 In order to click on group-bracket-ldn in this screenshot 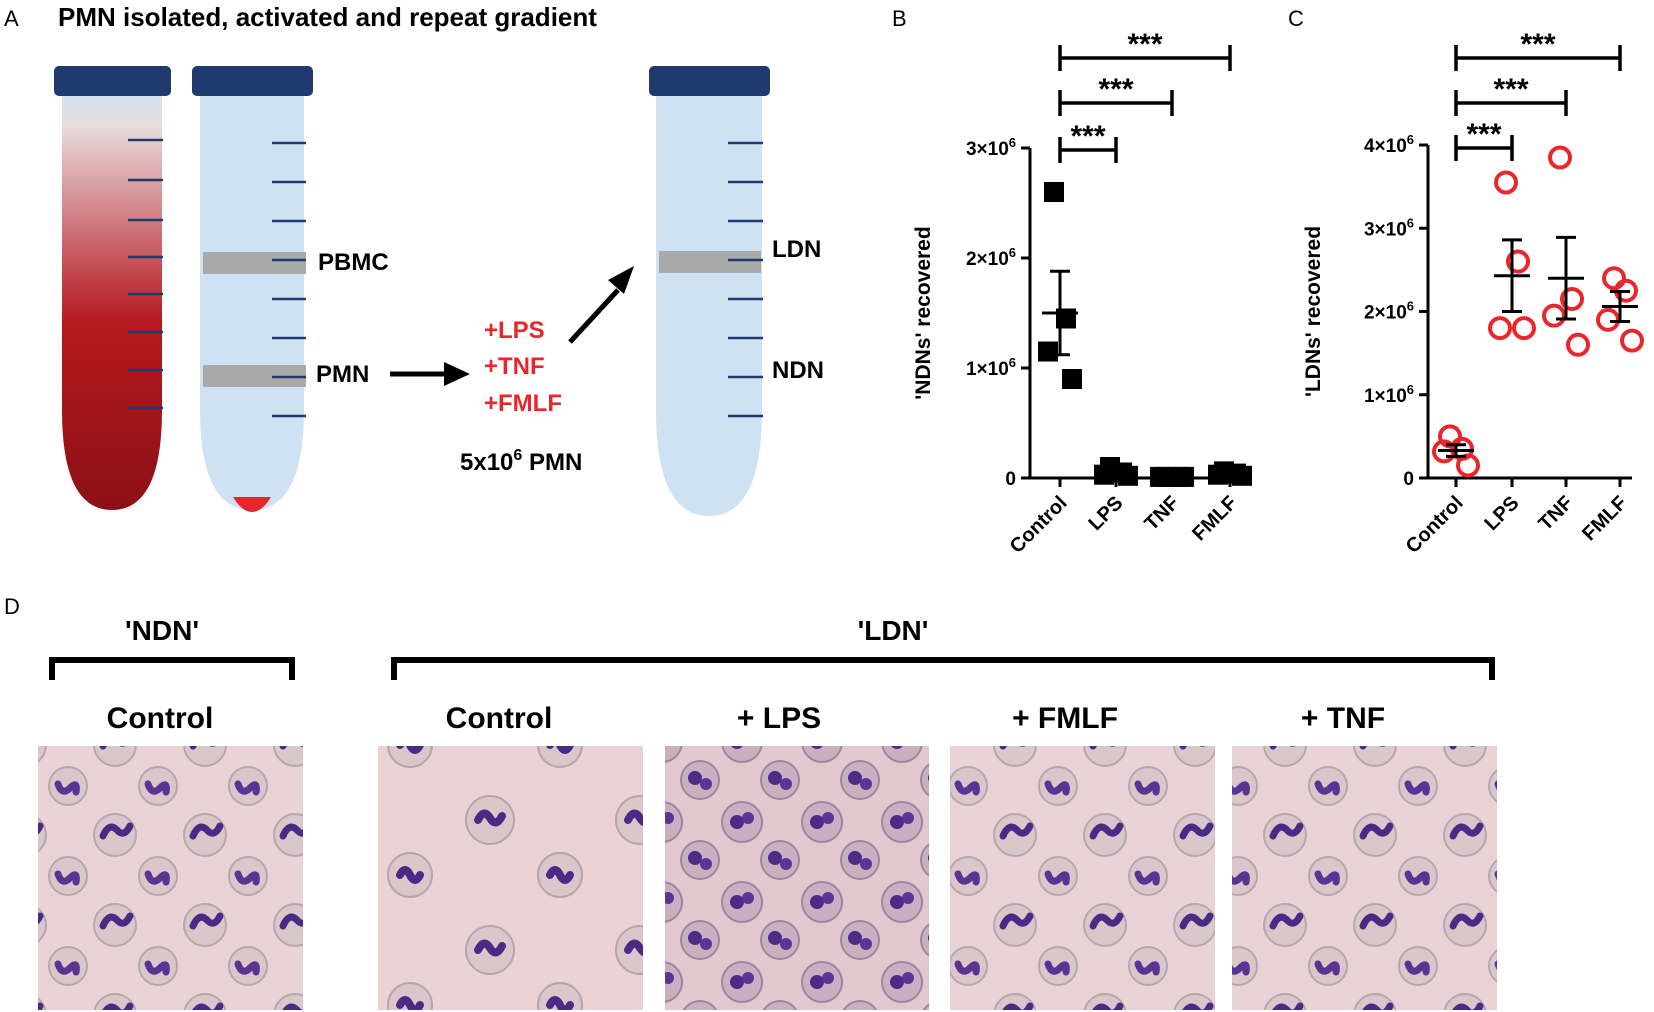, I will do `click(943, 668)`.